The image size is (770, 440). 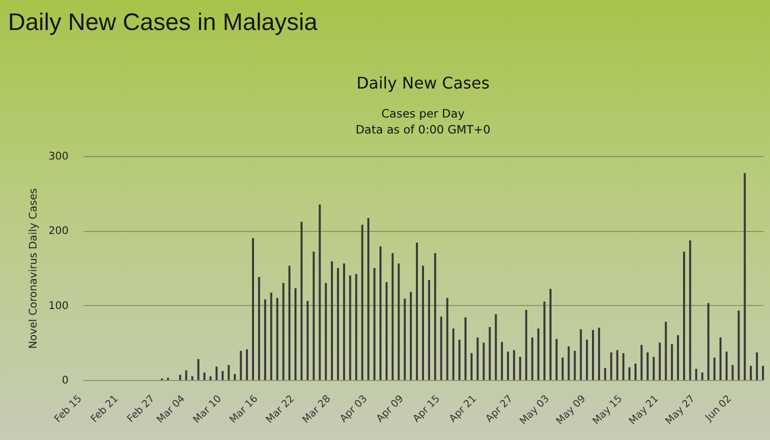 I want to click on y-tick-label: 200, so click(x=58, y=231).